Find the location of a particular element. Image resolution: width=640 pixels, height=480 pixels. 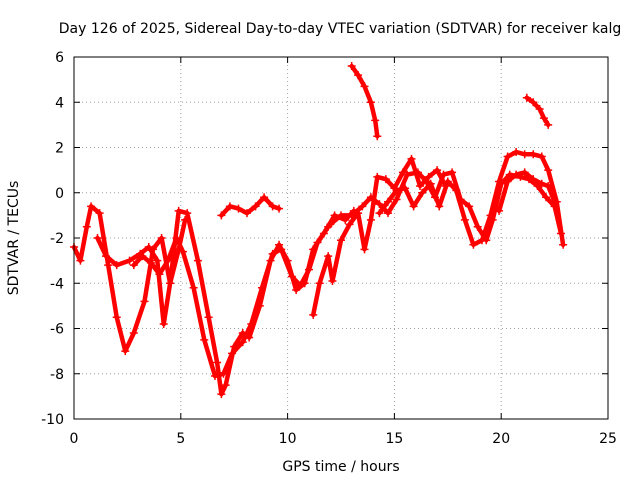

x-axis-label: GPS time / hours is located at coordinates (340, 467).